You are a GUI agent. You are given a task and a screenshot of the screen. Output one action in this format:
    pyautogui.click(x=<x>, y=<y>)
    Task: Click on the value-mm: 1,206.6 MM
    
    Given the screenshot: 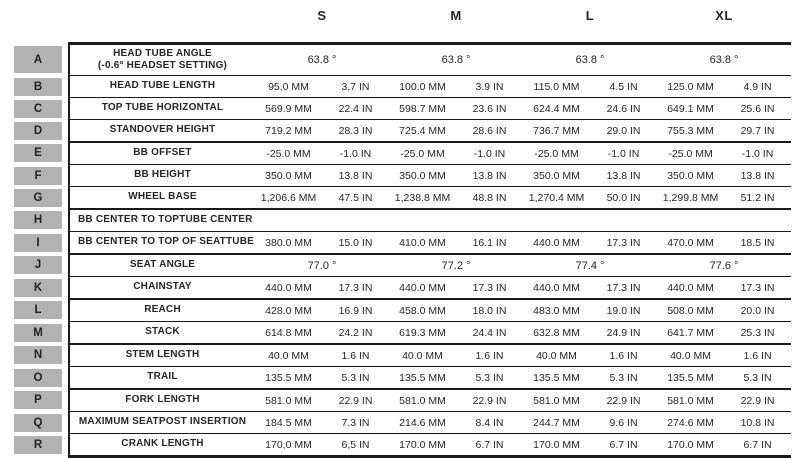 What is the action you would take?
    pyautogui.click(x=288, y=198)
    